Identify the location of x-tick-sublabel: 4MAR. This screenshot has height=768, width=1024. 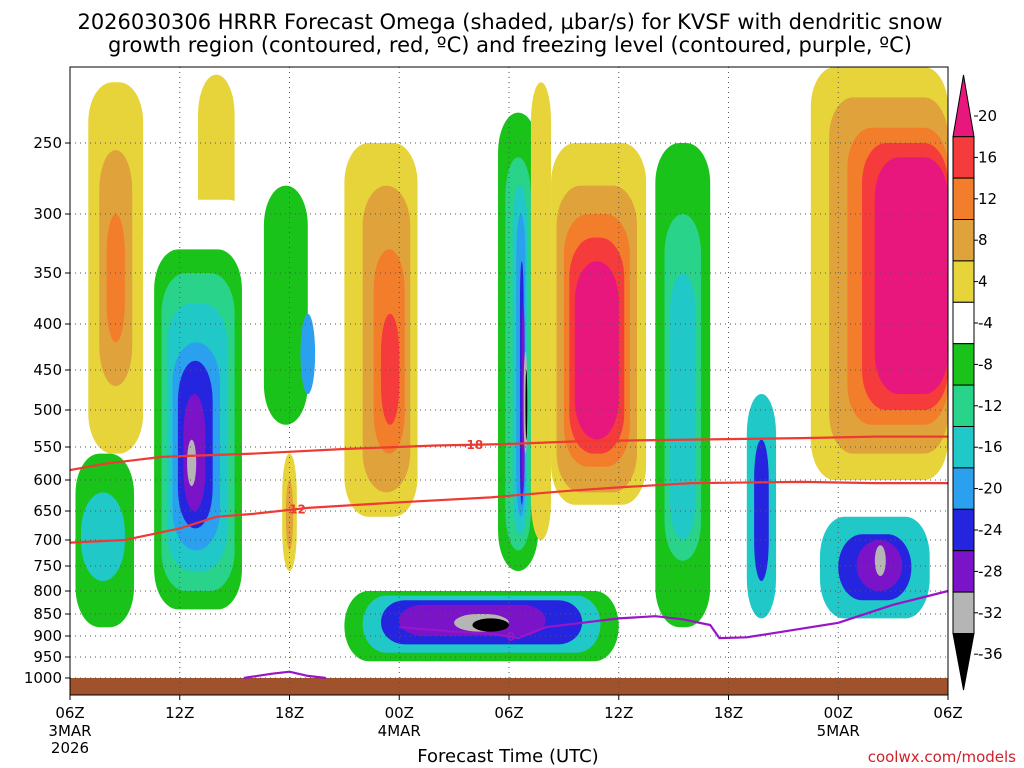
(399, 731).